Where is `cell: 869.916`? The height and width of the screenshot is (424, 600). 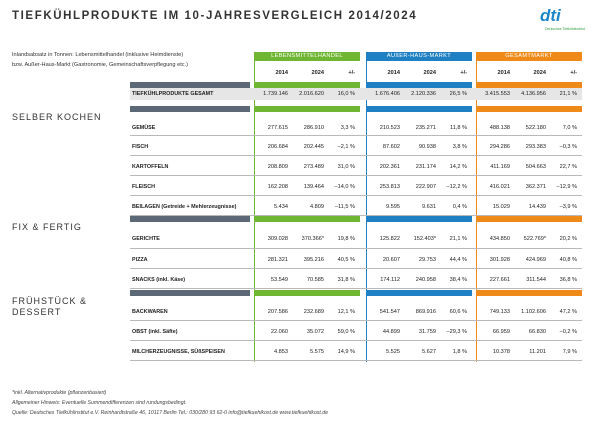 cell: 869.916 is located at coordinates (425, 312).